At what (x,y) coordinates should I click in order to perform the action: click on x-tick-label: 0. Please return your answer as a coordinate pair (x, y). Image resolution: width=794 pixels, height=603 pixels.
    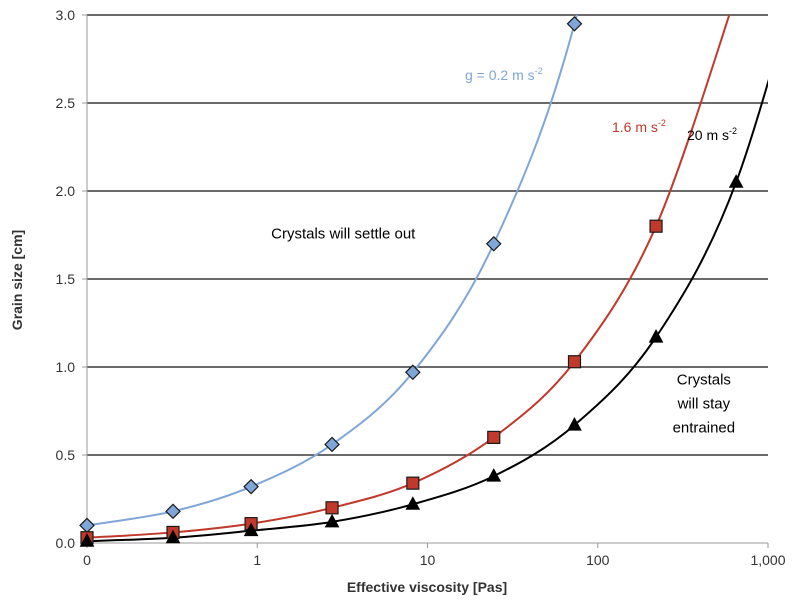
    Looking at the image, I should click on (87, 560).